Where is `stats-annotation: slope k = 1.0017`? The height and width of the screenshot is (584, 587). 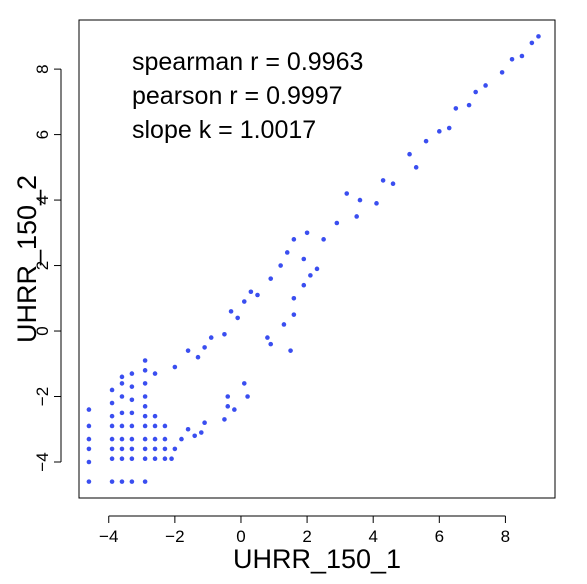 stats-annotation: slope k = 1.0017 is located at coordinates (224, 130).